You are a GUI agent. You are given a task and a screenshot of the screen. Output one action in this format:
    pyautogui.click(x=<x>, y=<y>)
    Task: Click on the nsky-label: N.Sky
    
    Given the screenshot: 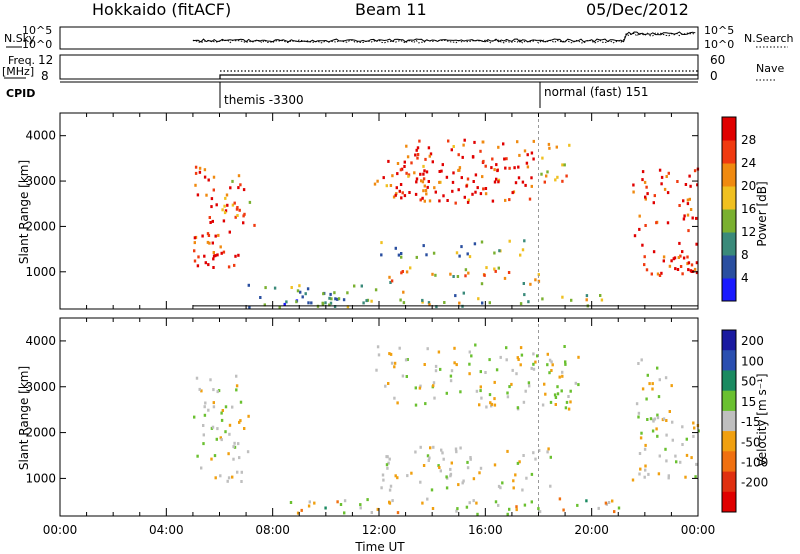 What is the action you would take?
    pyautogui.click(x=20, y=38)
    